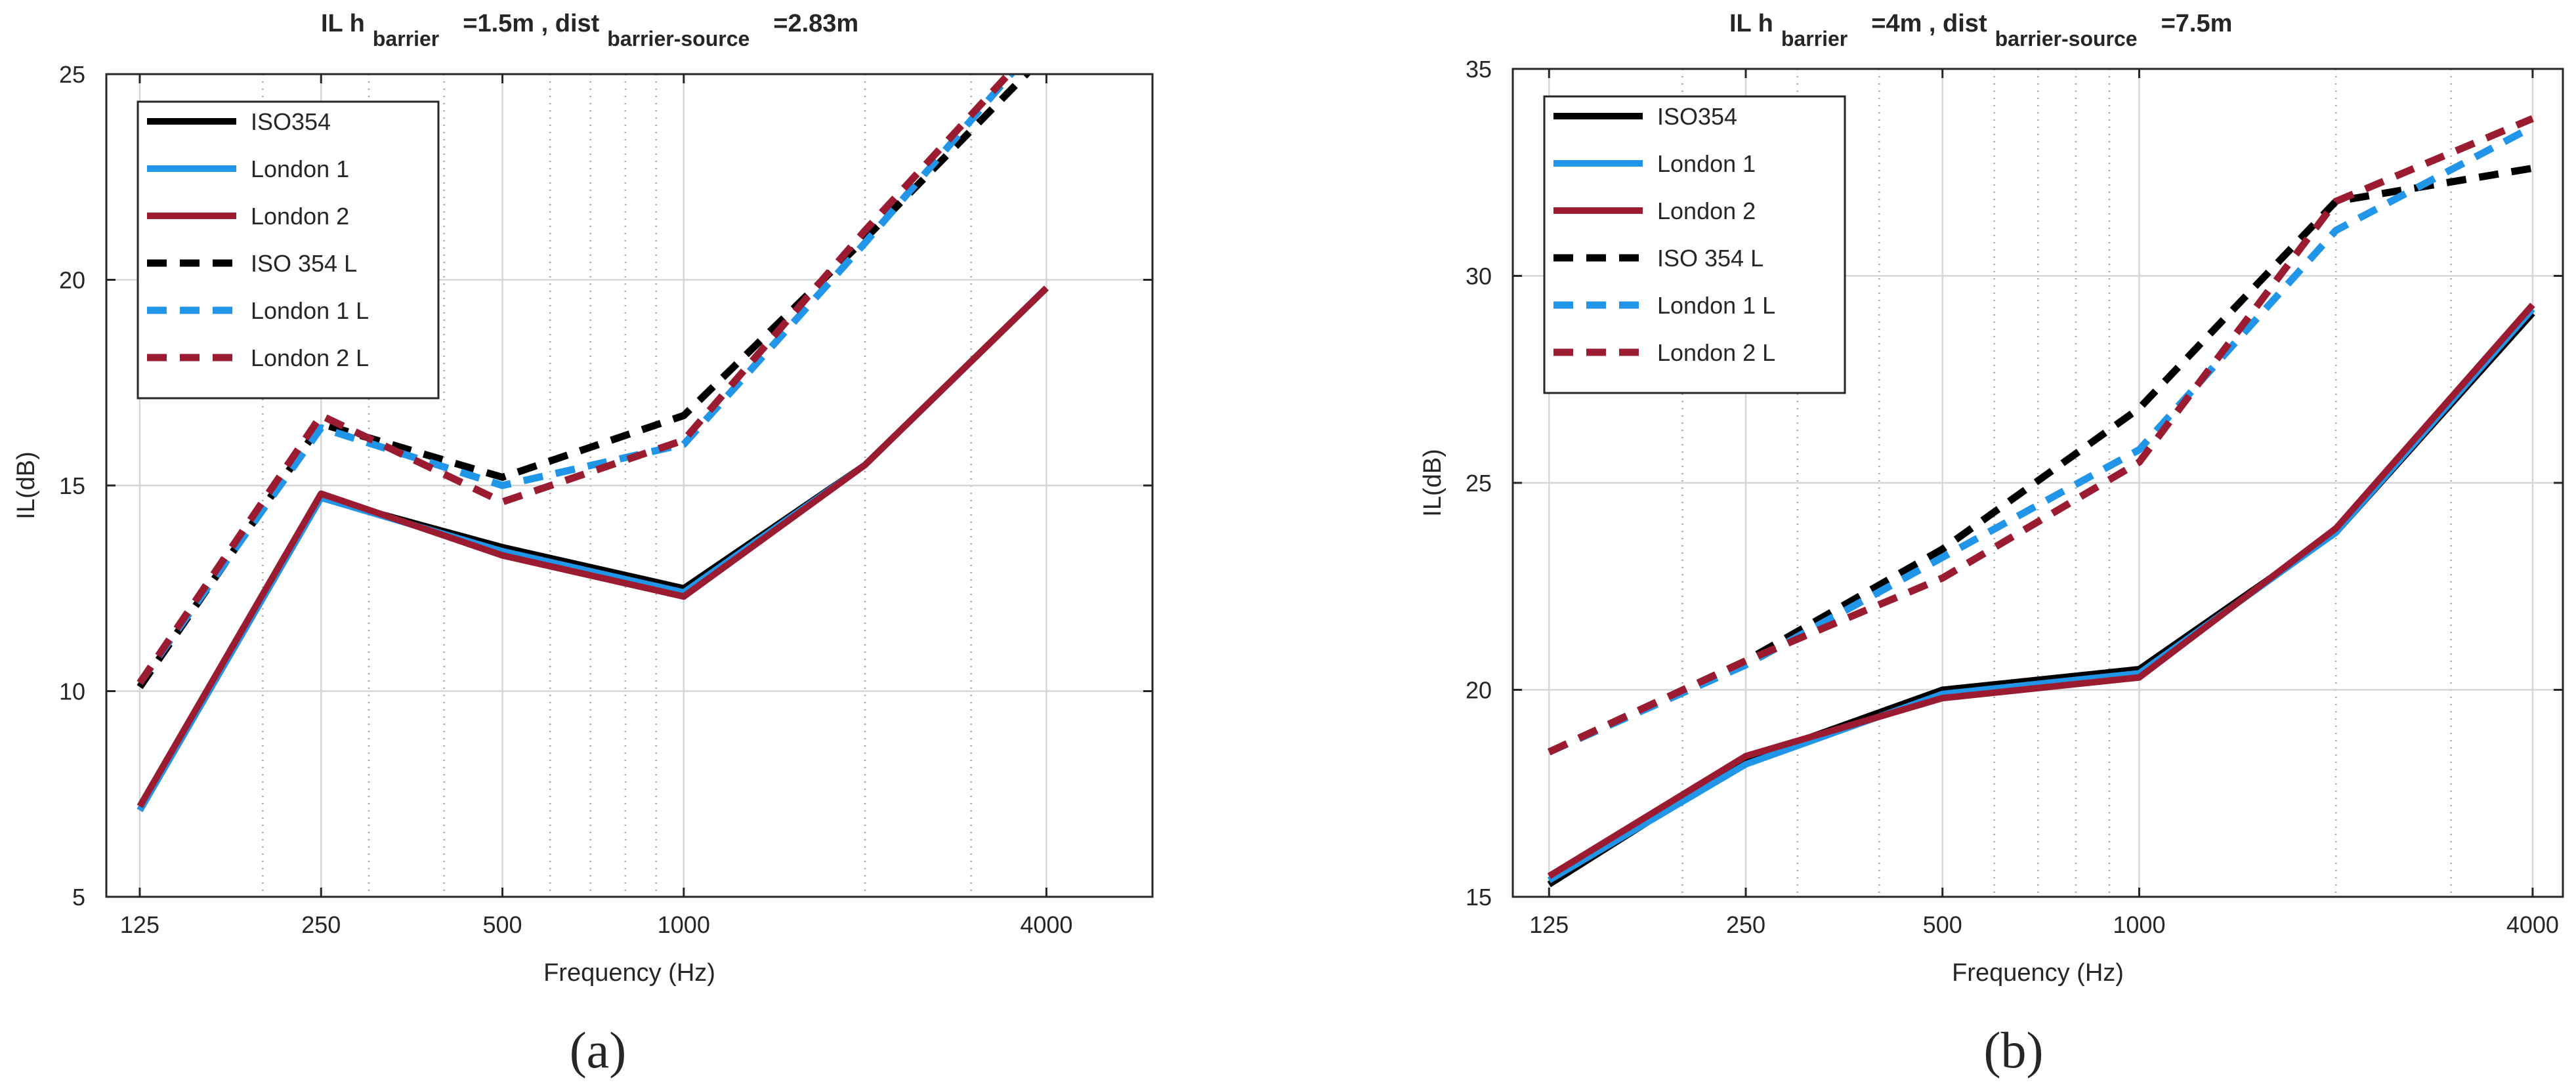  Describe the element at coordinates (2014, 1050) in the screenshot. I see `figure-caption-b: (b)` at that location.